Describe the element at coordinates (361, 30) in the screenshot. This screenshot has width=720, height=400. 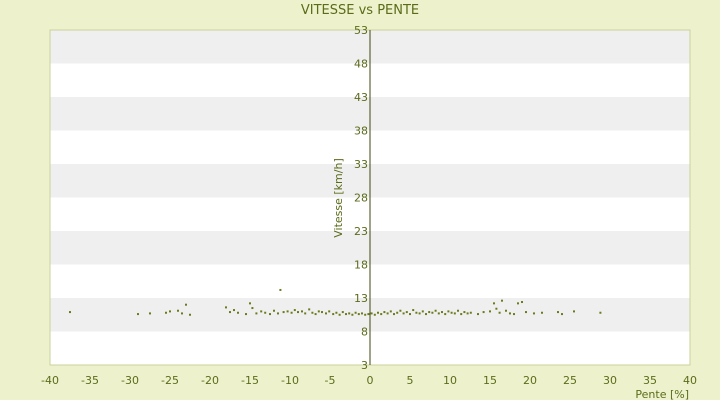
I see `y-tick-label: 53` at that location.